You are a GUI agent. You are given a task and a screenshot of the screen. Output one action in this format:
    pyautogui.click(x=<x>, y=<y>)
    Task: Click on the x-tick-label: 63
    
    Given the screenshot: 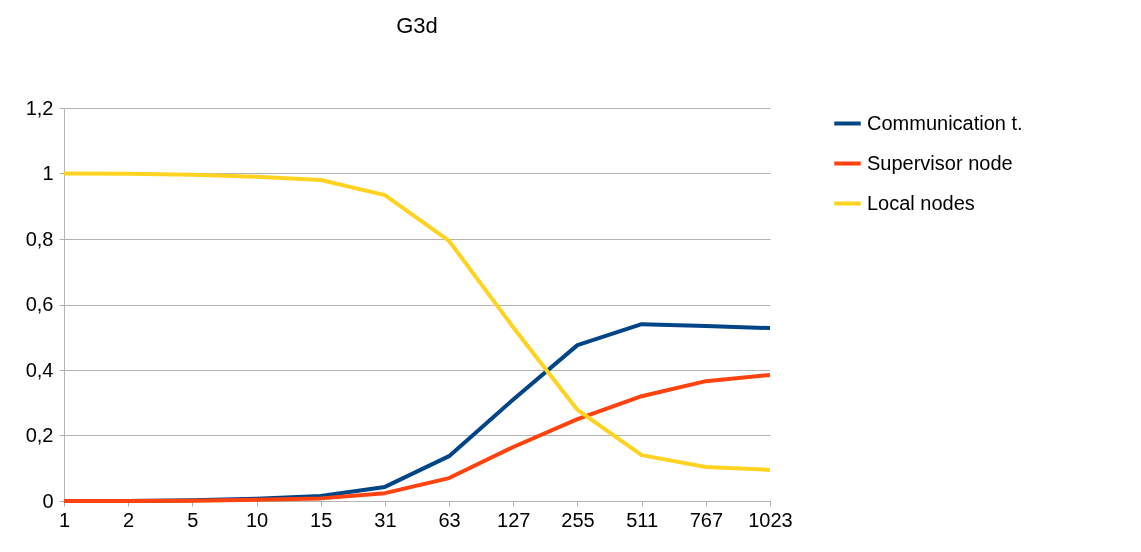 What is the action you would take?
    pyautogui.click(x=449, y=519)
    